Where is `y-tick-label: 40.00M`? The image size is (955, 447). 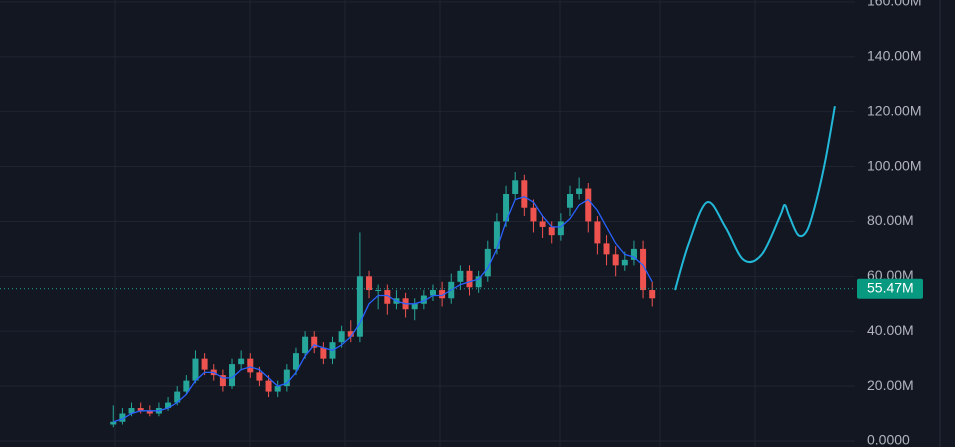
y-tick-label: 40.00M is located at coordinates (890, 330).